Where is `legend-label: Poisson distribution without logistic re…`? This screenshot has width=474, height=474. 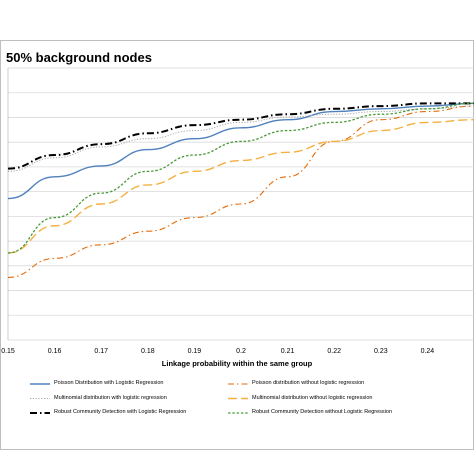 legend-label: Poisson distribution without logistic re… is located at coordinates (308, 383).